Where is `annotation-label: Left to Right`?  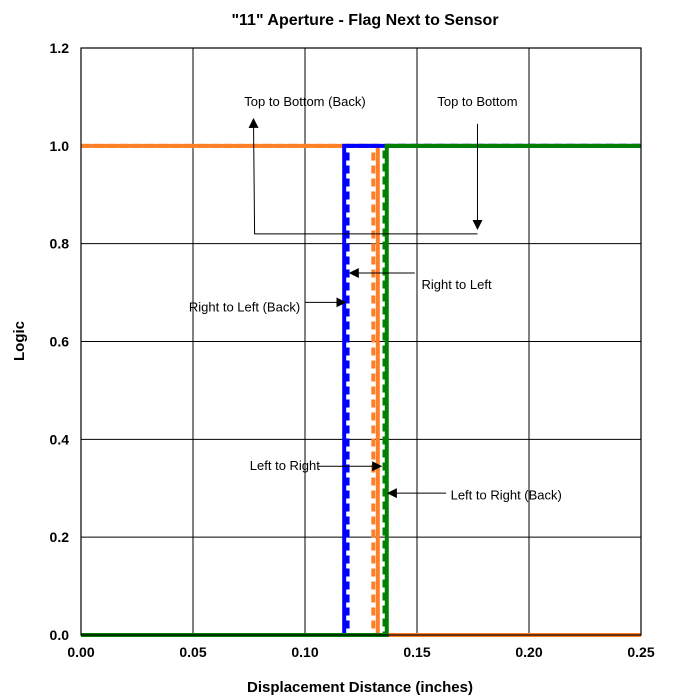
annotation-label: Left to Right is located at coordinates (285, 465).